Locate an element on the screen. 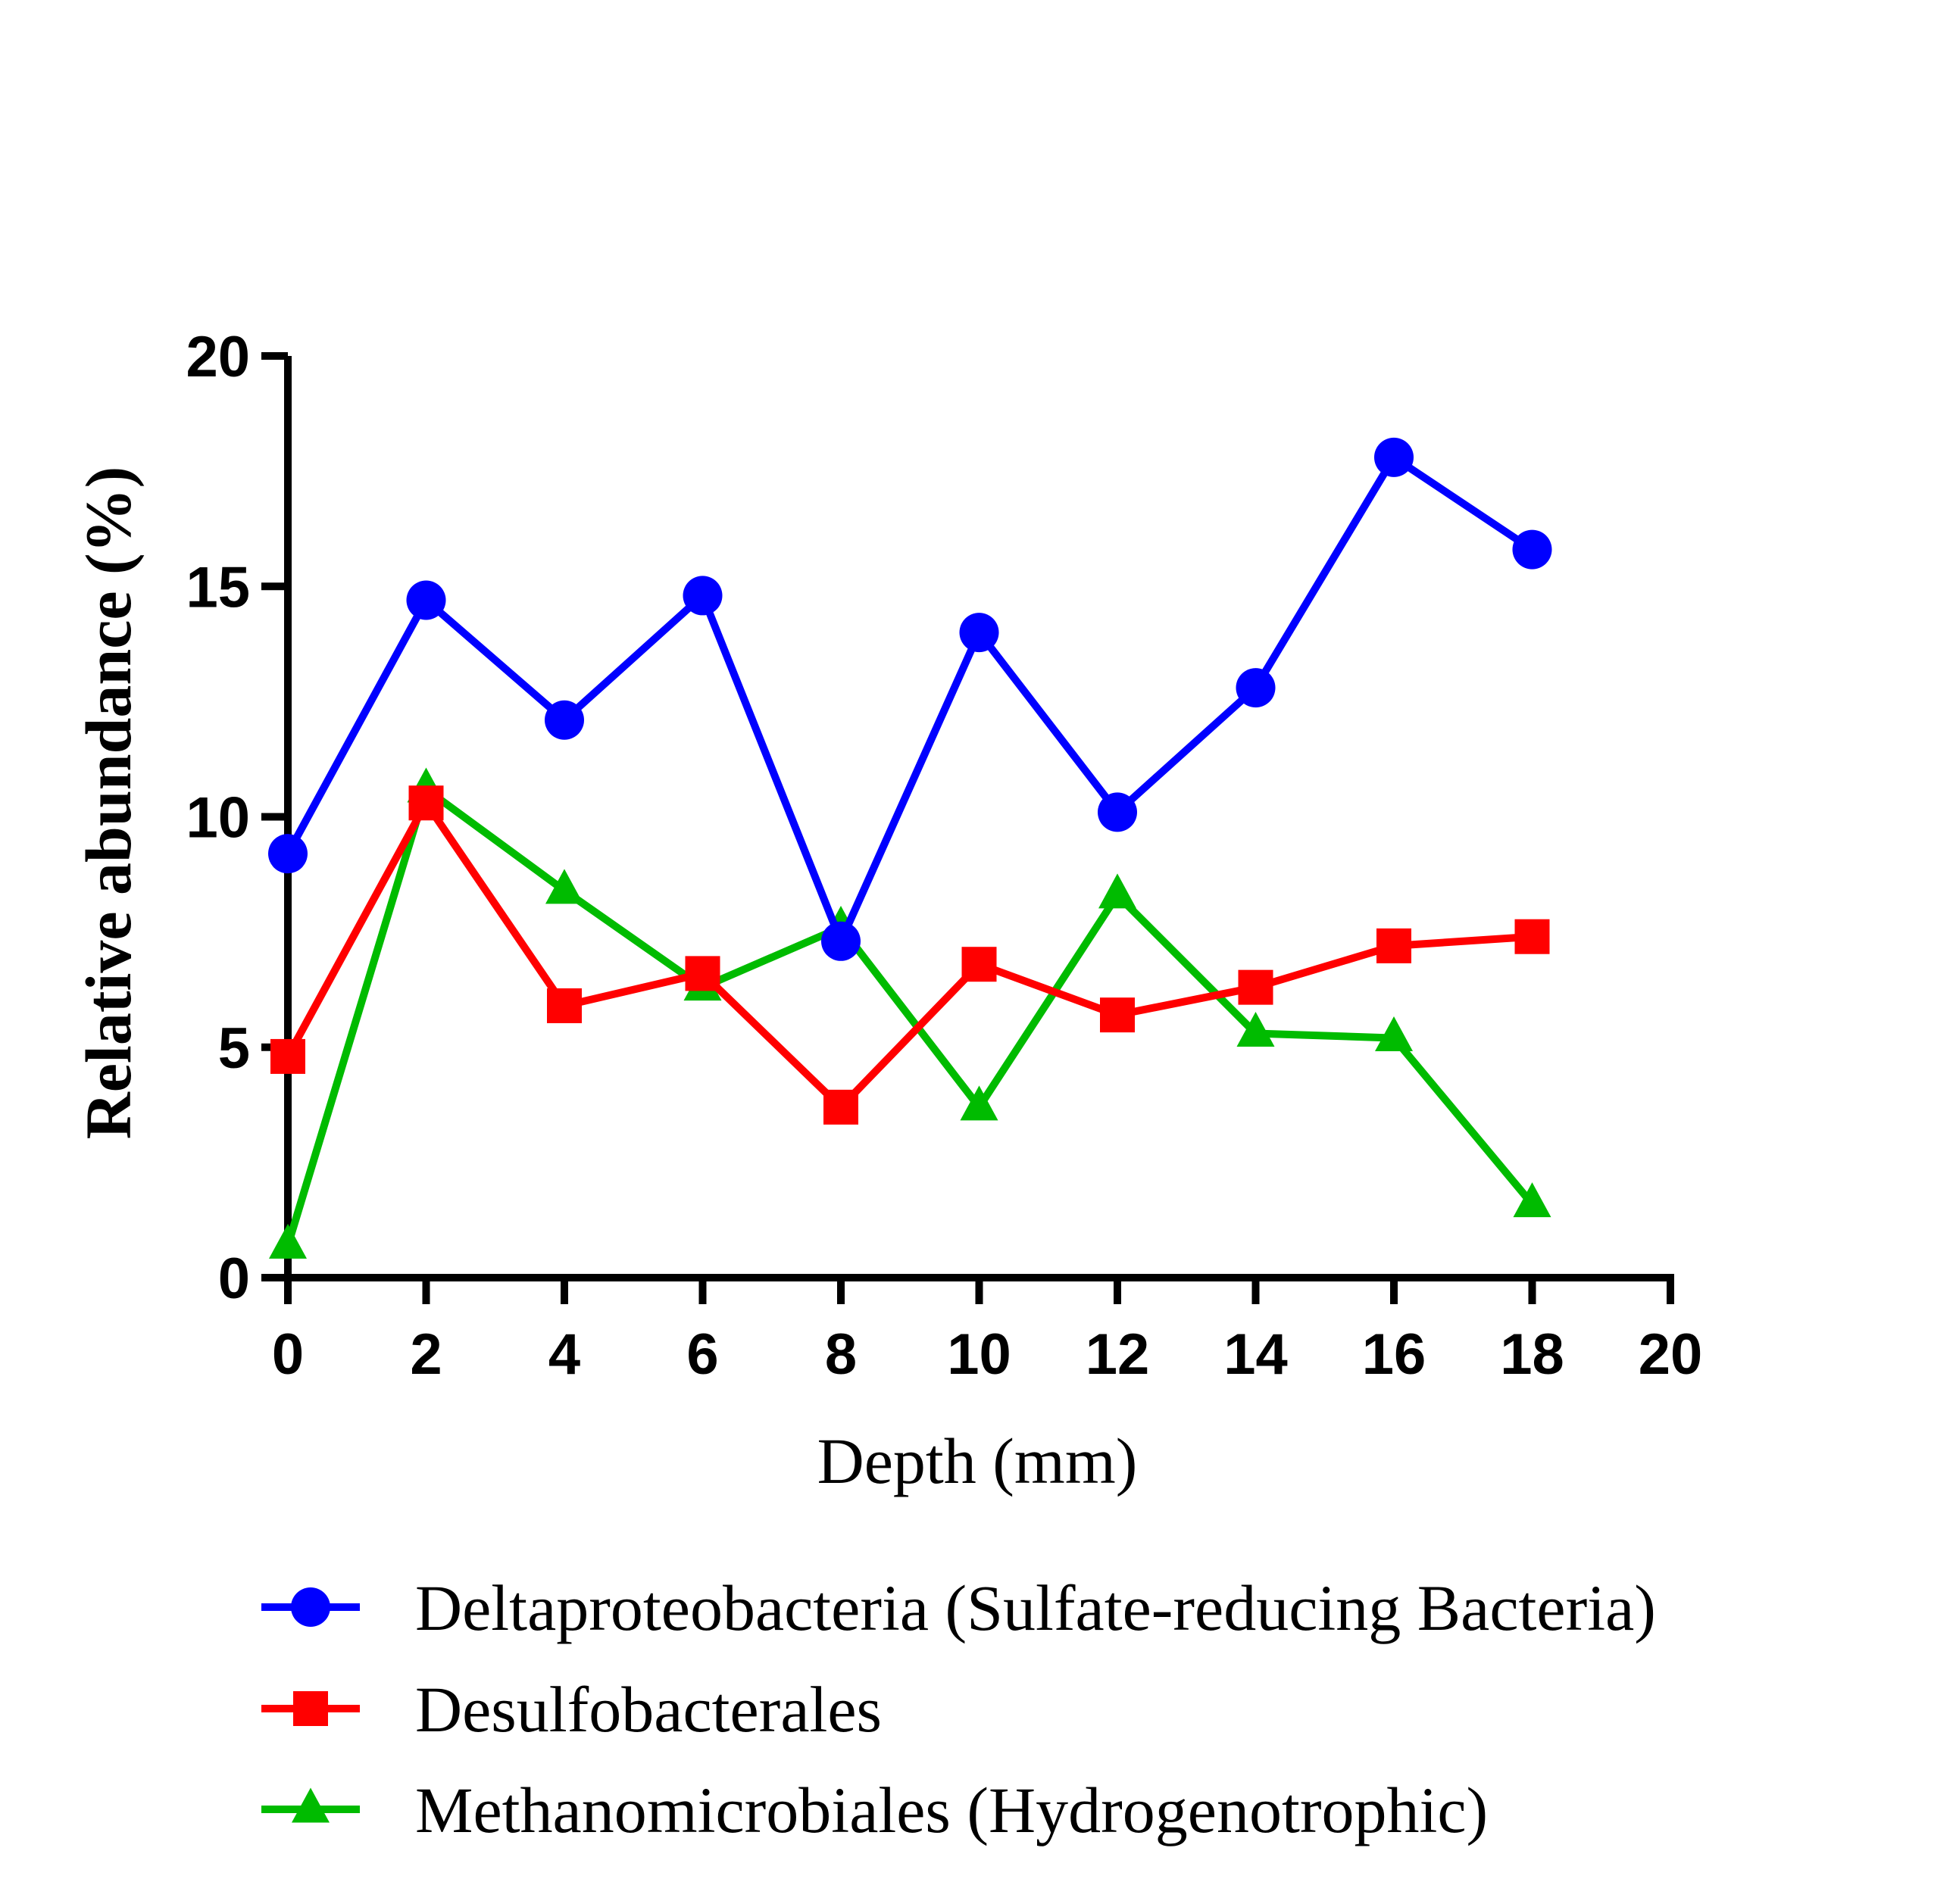 This screenshot has width=1956, height=1904. x-tick-label: 12 is located at coordinates (1118, 1354).